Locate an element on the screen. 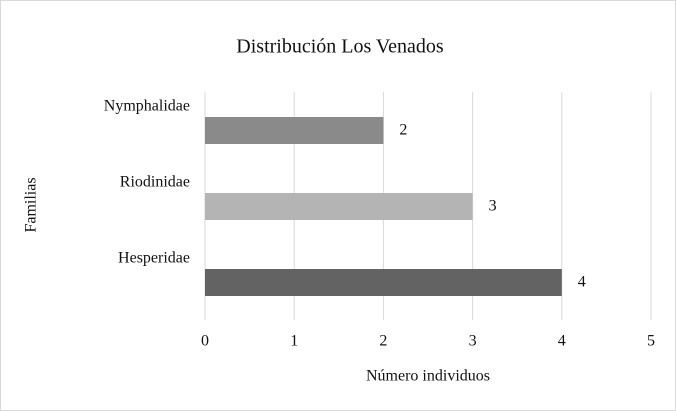 This screenshot has width=676, height=411. x-tick-label: 5 is located at coordinates (651, 341).